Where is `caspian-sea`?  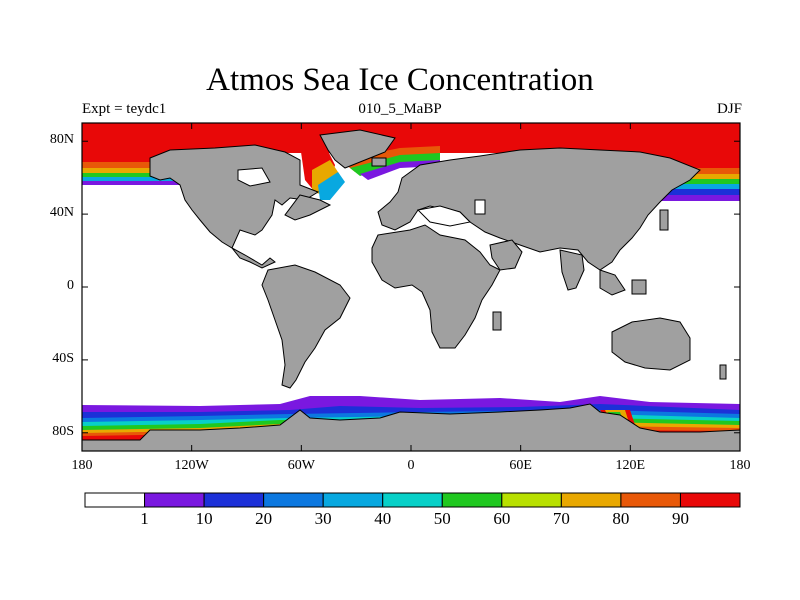 caspian-sea is located at coordinates (480, 207).